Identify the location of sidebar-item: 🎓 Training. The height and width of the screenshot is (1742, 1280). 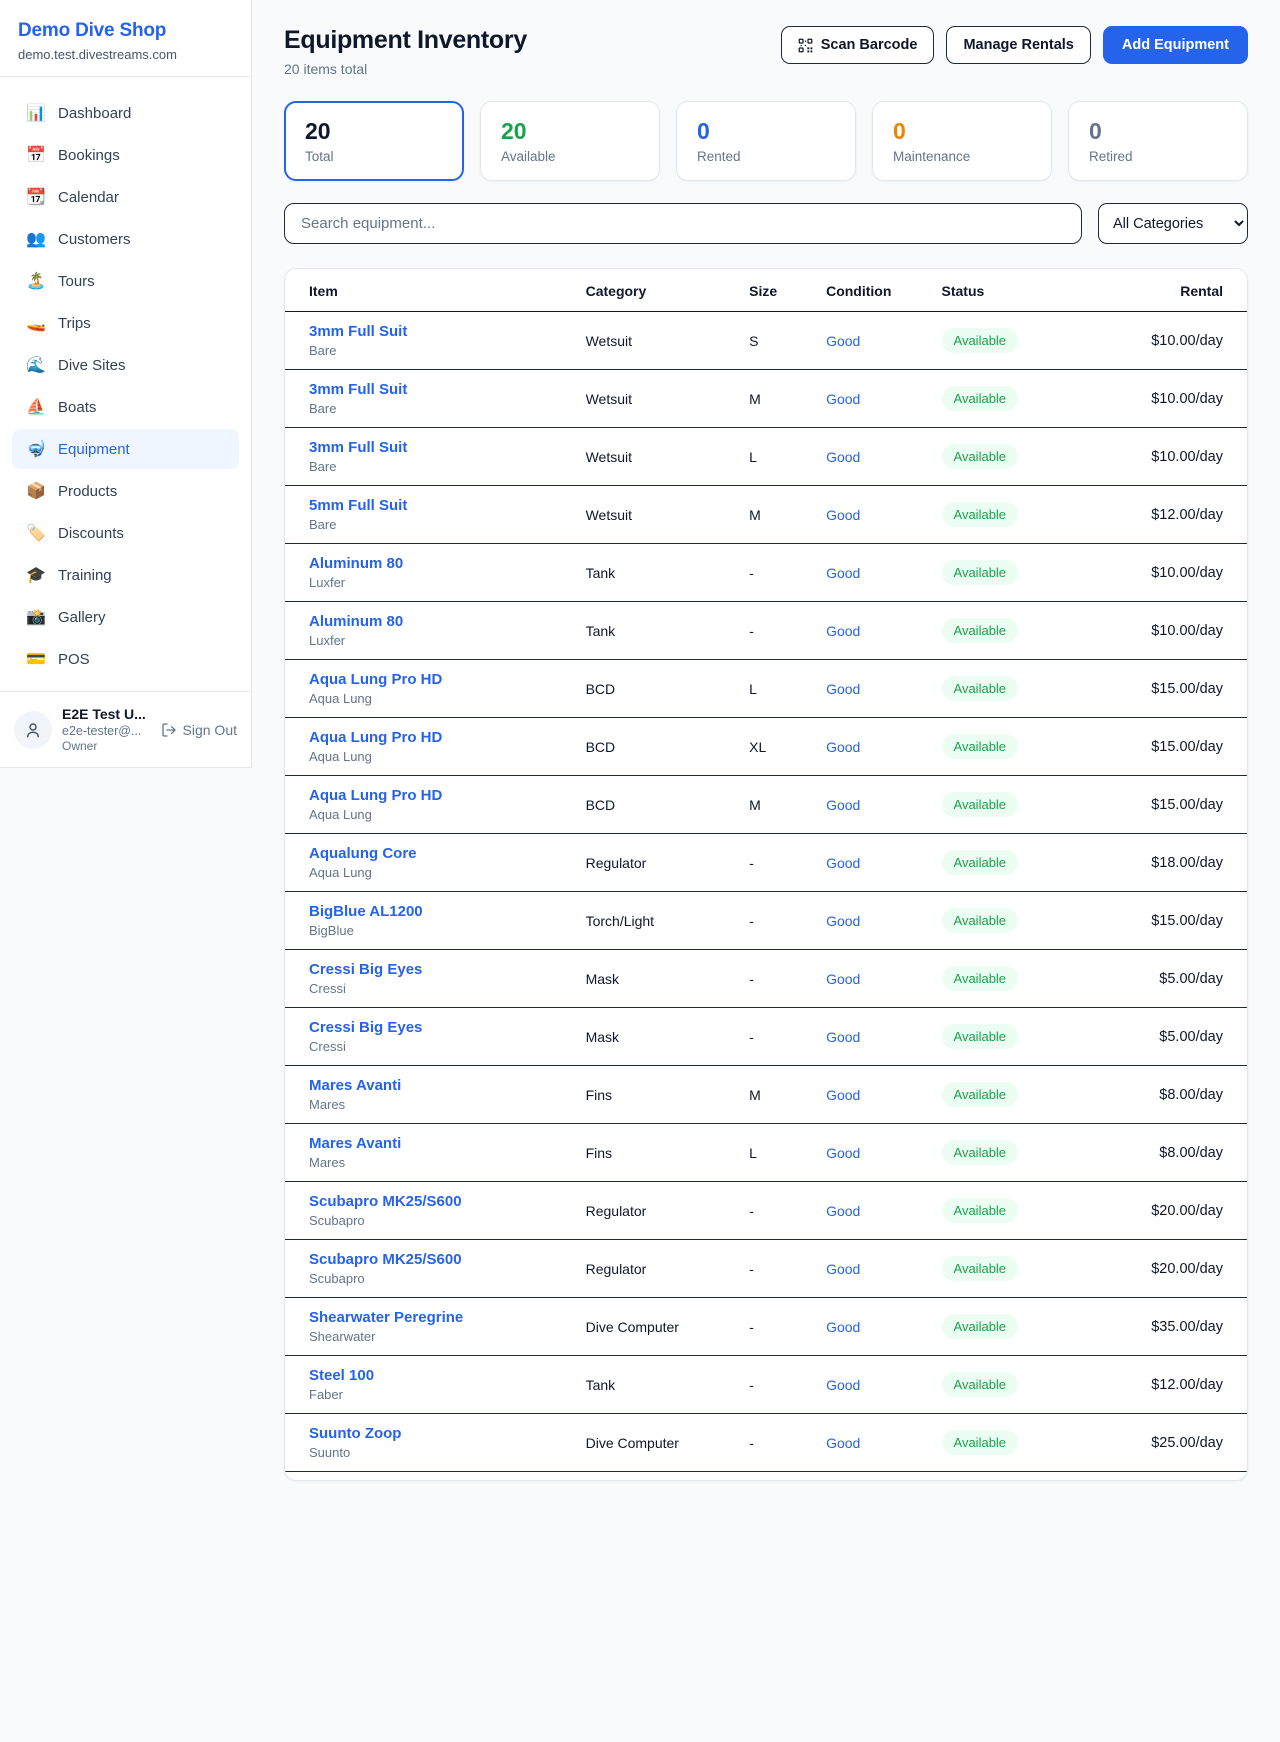
(125, 575).